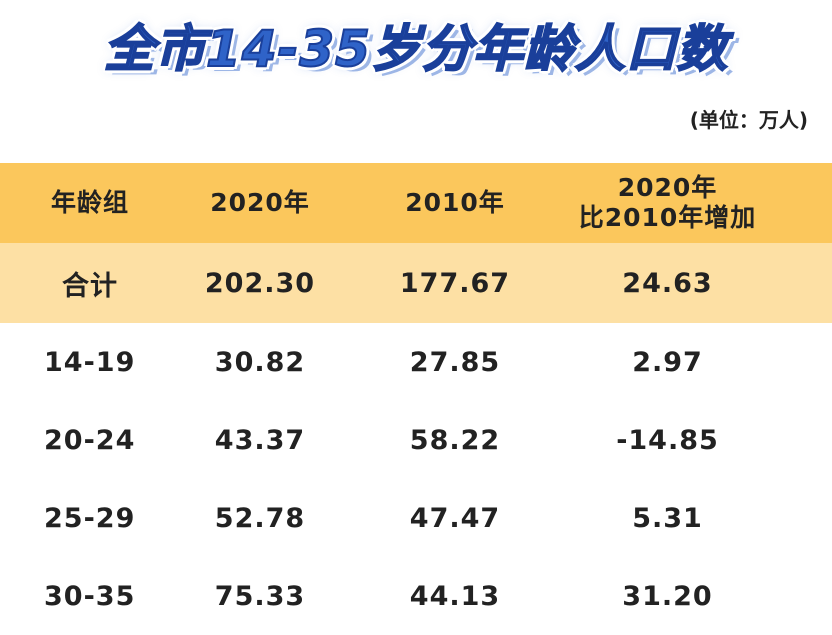  I want to click on row-2020: 75.33, so click(260, 596).